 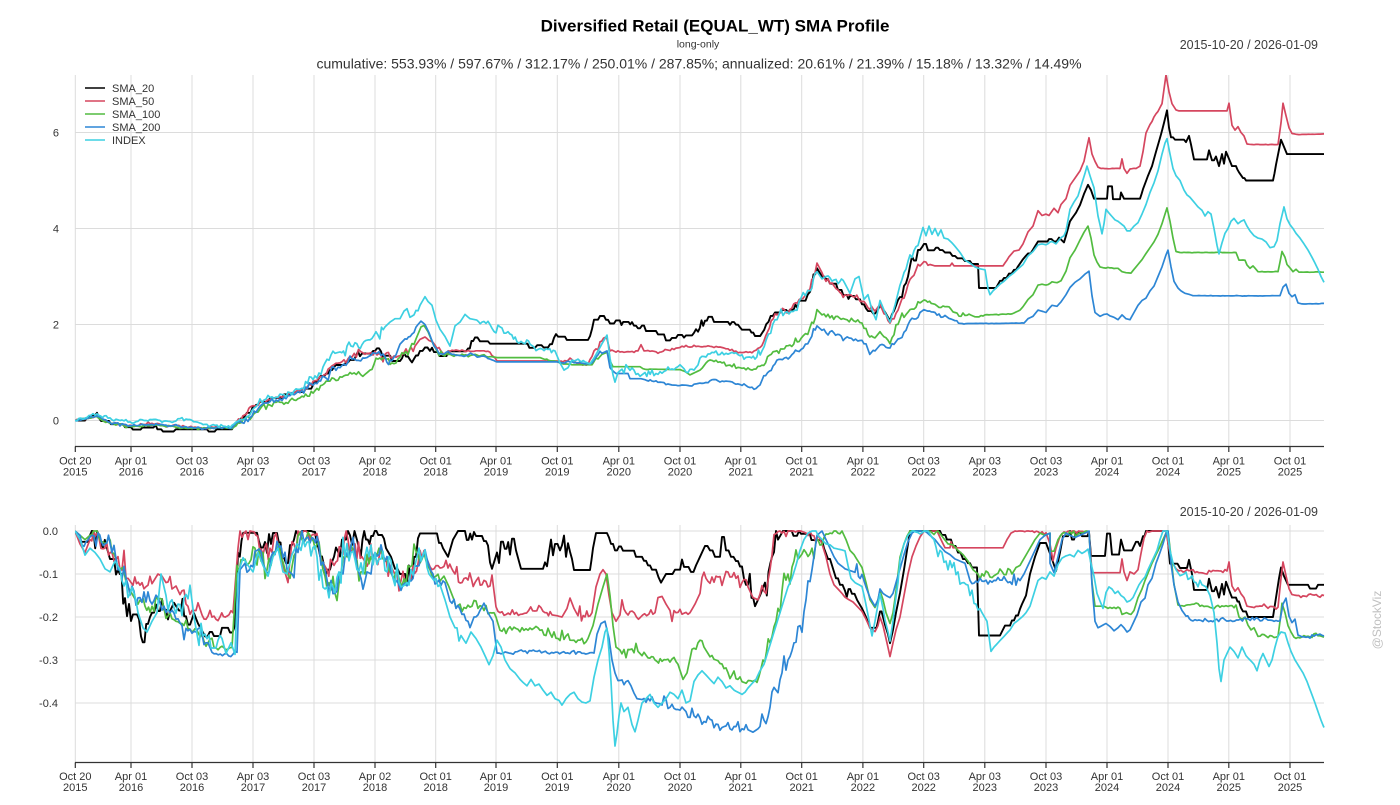 I want to click on svg-text: -0.4, so click(x=48, y=704).